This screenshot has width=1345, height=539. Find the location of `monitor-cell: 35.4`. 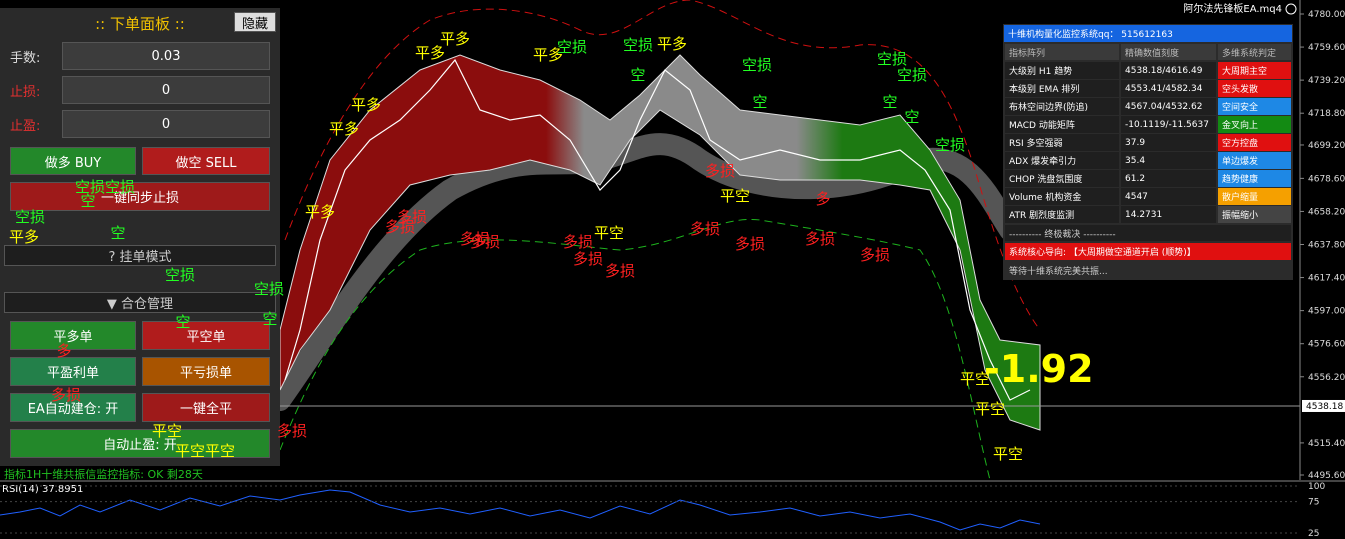

monitor-cell: 35.4 is located at coordinates (1168, 160).